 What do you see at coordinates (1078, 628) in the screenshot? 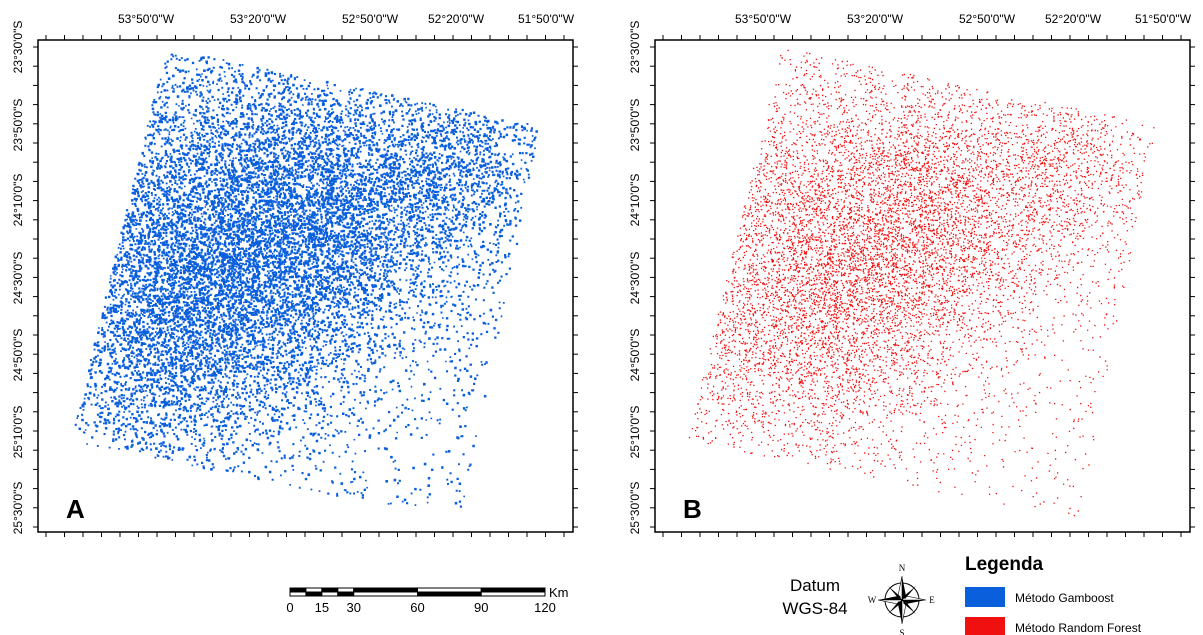
I see `legend-label: Método Random Forest` at bounding box center [1078, 628].